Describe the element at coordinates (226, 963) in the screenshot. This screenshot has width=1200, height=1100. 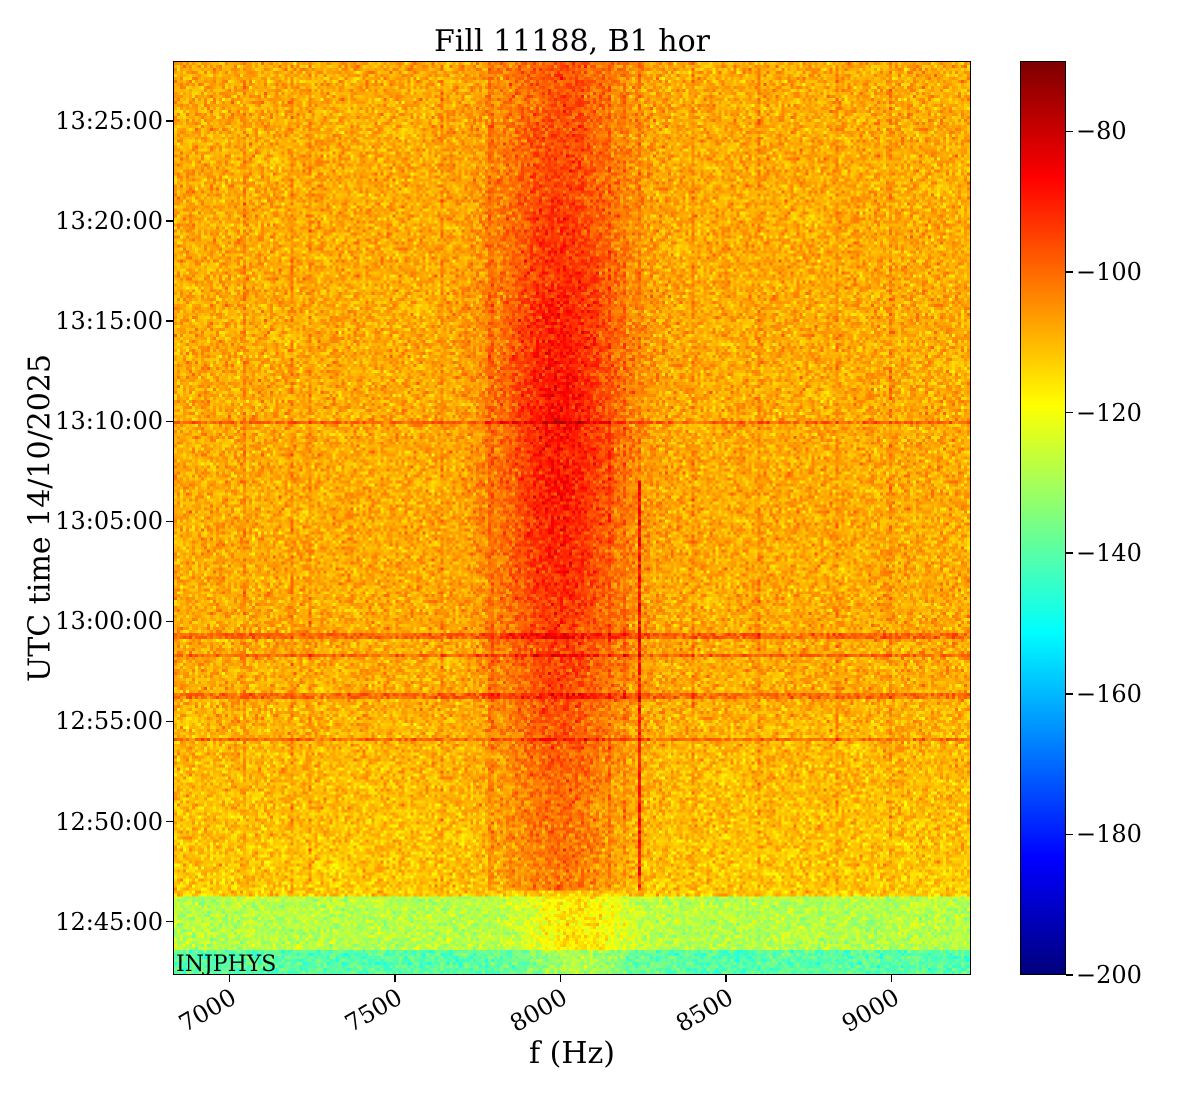
I see `mode-annotation: INJPHYS` at that location.